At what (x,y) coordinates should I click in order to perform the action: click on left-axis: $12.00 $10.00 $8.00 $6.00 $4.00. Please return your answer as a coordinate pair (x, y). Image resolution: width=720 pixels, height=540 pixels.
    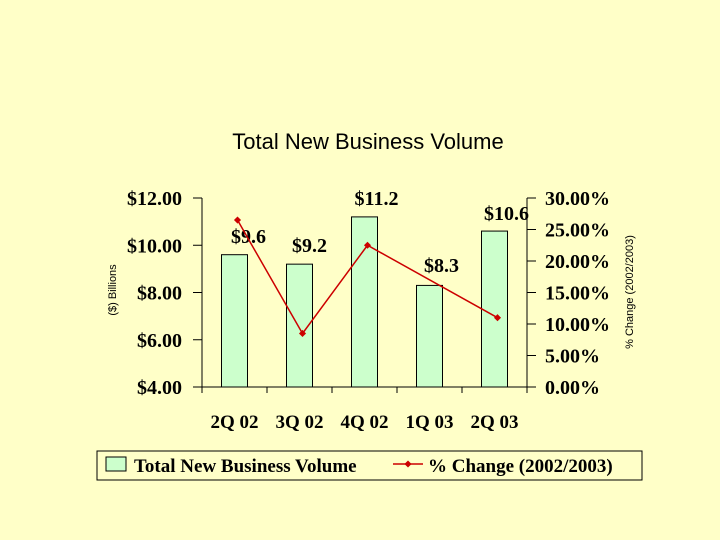
    Looking at the image, I should click on (165, 293).